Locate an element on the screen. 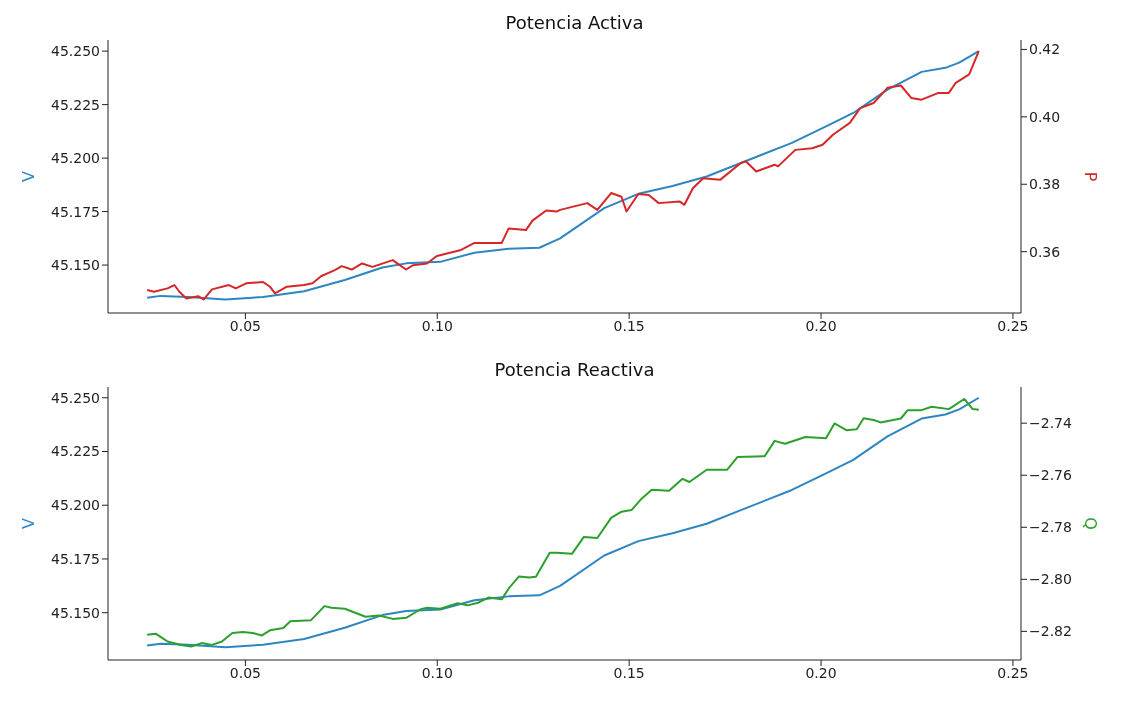 The height and width of the screenshot is (711, 1128). y2-tick-label: −2.74 is located at coordinates (1050, 423).